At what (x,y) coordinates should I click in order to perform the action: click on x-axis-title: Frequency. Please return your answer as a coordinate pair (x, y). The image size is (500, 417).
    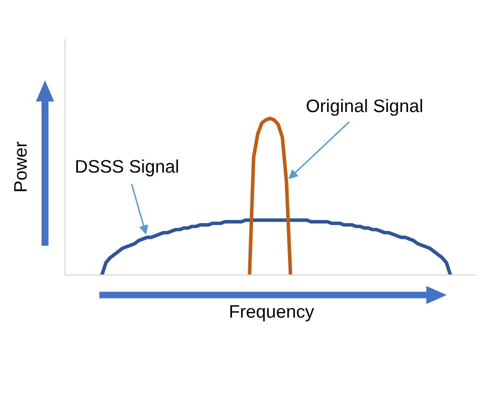
    Looking at the image, I should click on (272, 313).